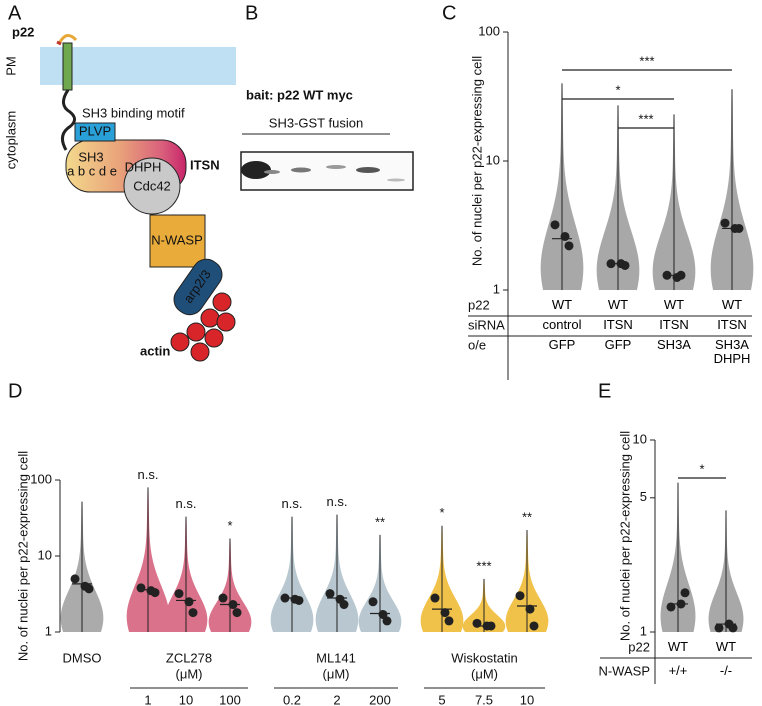  Describe the element at coordinates (198, 287) in the screenshot. I see `arp-box` at that location.